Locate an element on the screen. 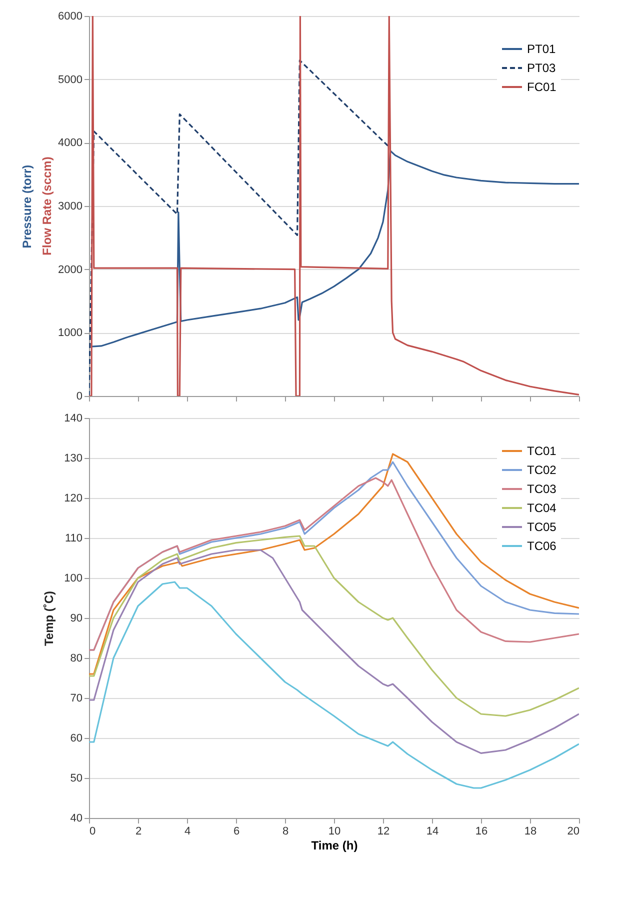 The height and width of the screenshot is (899, 642). legend-label: TC01 is located at coordinates (542, 451).